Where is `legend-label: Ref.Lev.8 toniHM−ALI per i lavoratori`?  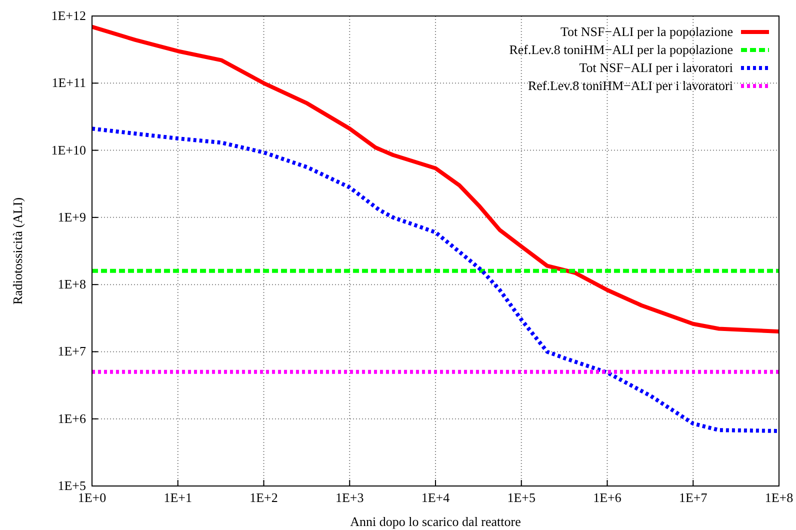
legend-label: Ref.Lev.8 toniHM−ALI per i lavoratori is located at coordinates (631, 85).